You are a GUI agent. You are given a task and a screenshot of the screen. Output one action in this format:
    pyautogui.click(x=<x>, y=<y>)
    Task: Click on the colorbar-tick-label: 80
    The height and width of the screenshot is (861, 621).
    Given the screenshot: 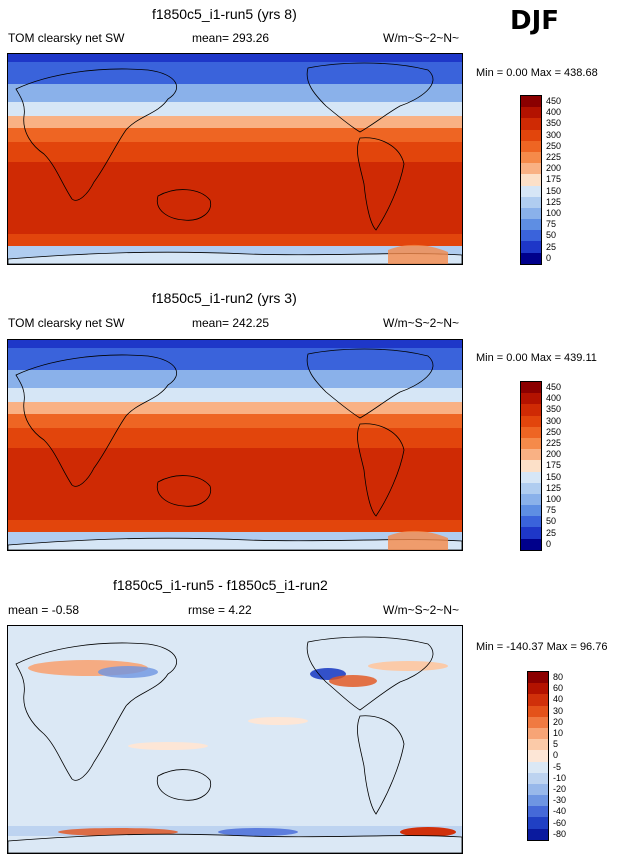 What is the action you would take?
    pyautogui.click(x=558, y=677)
    